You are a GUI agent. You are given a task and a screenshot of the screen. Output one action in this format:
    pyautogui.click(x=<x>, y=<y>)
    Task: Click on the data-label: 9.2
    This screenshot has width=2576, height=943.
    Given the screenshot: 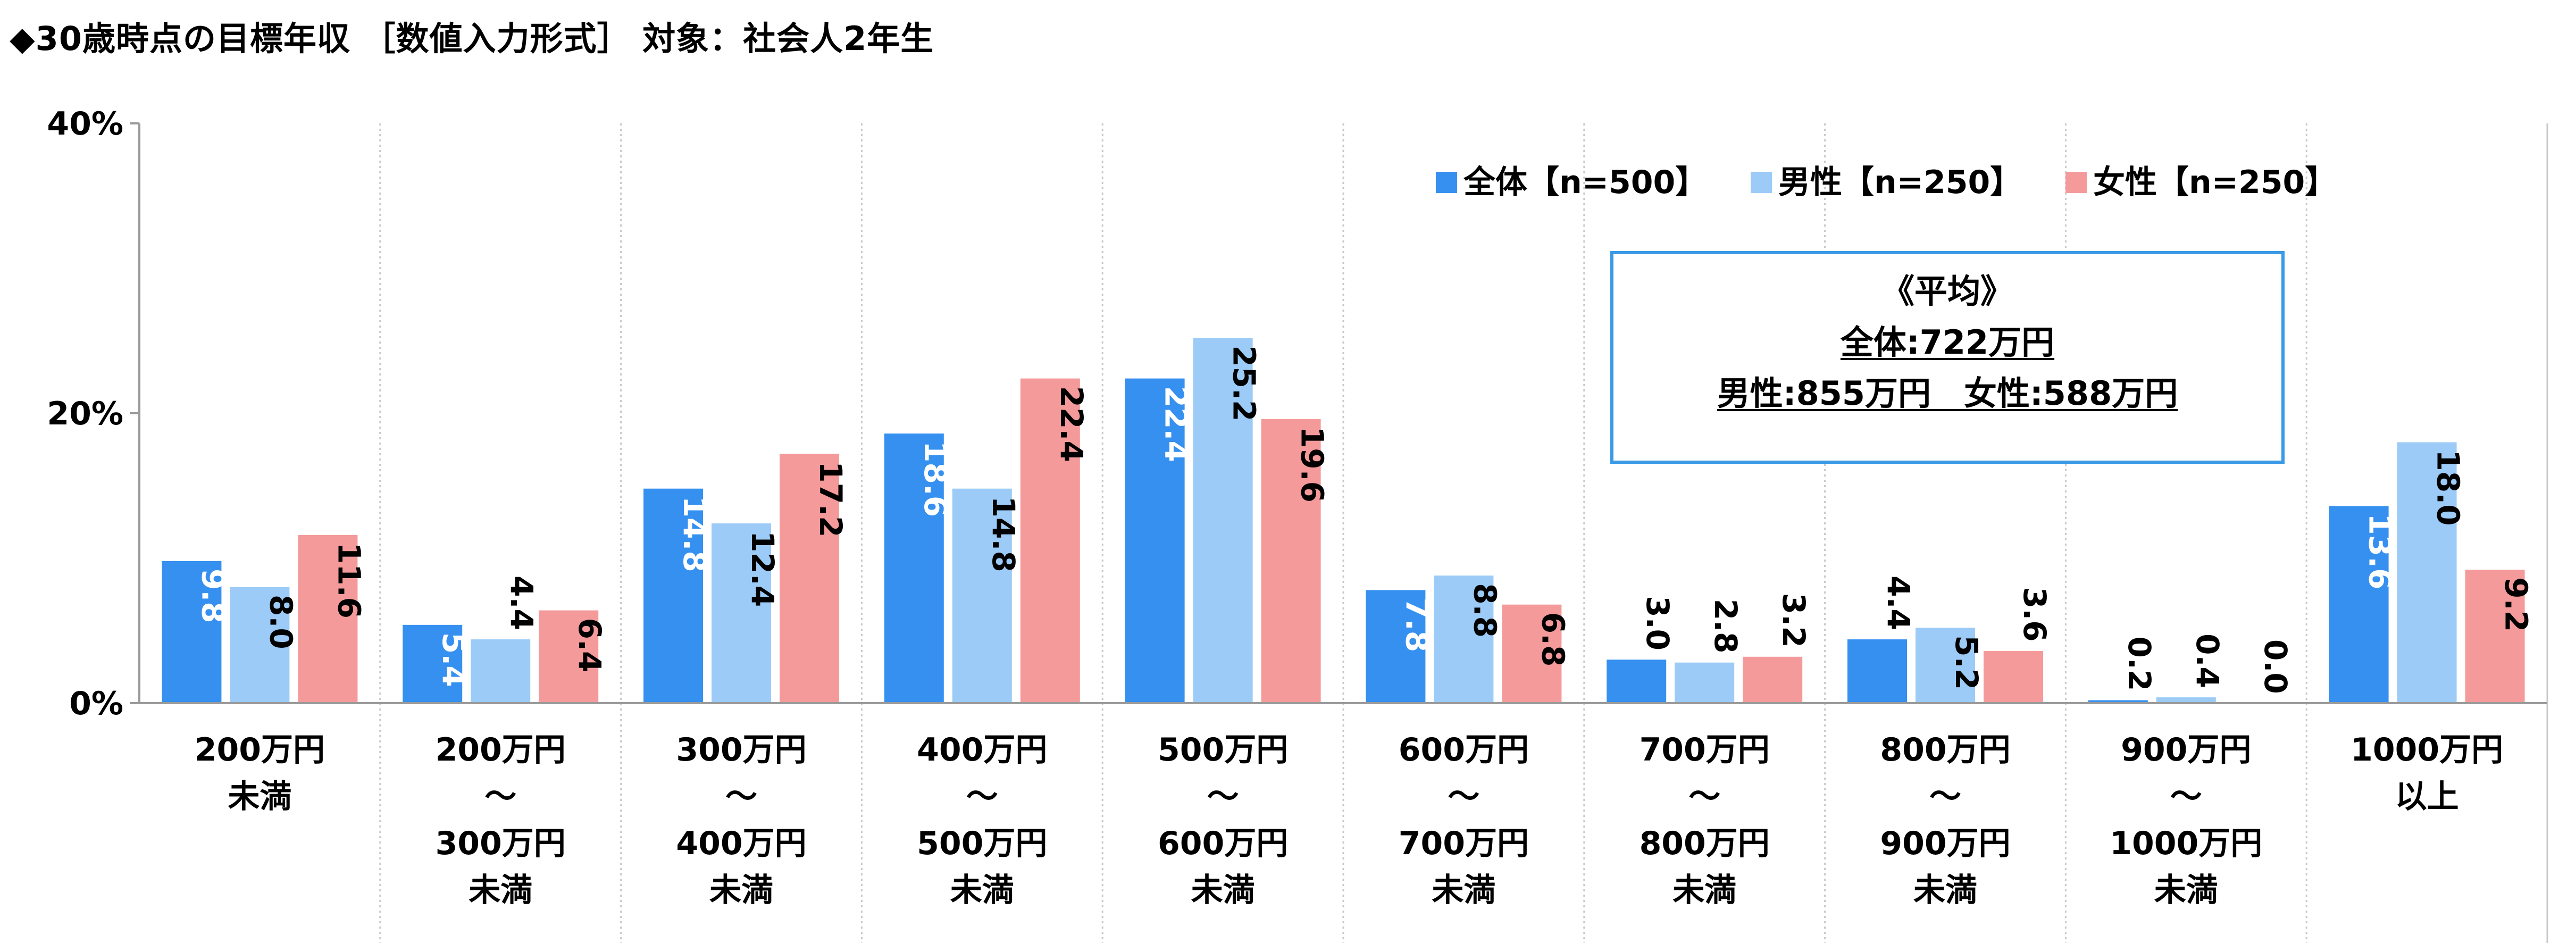 What is the action you would take?
    pyautogui.click(x=2516, y=604)
    